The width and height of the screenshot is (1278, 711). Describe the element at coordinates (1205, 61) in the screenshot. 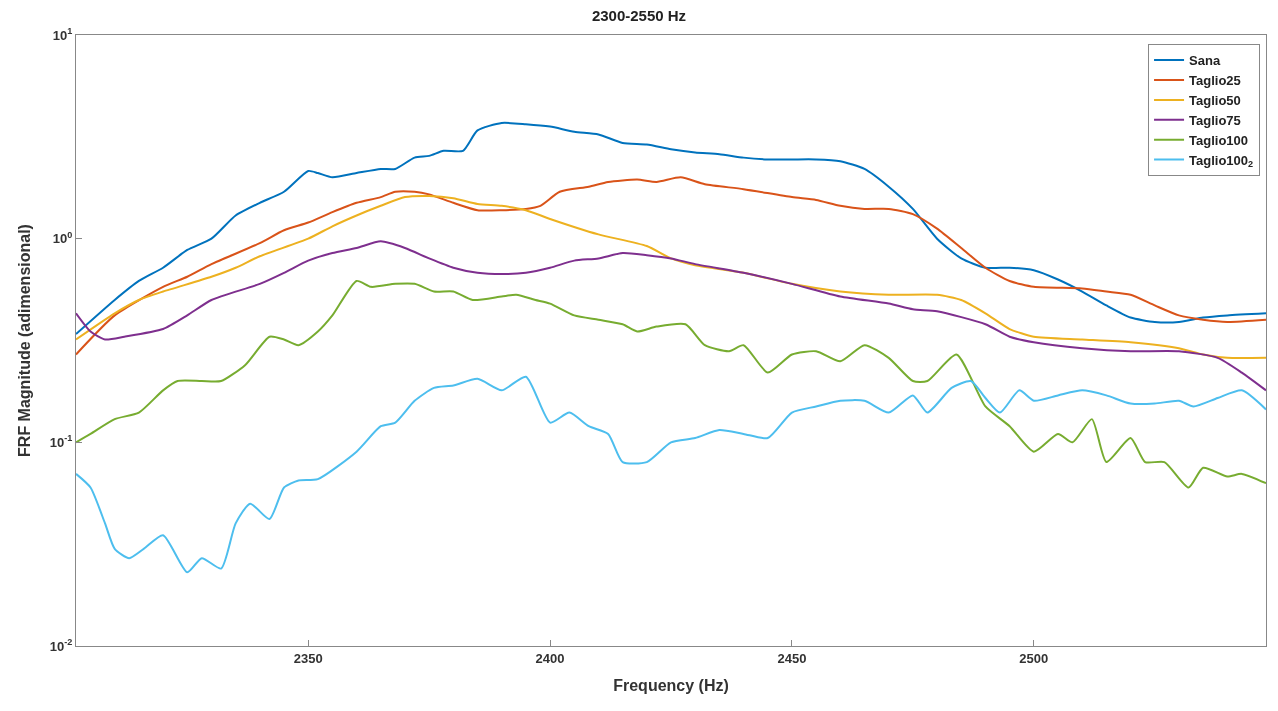

I see `legend-label: Sana` at that location.